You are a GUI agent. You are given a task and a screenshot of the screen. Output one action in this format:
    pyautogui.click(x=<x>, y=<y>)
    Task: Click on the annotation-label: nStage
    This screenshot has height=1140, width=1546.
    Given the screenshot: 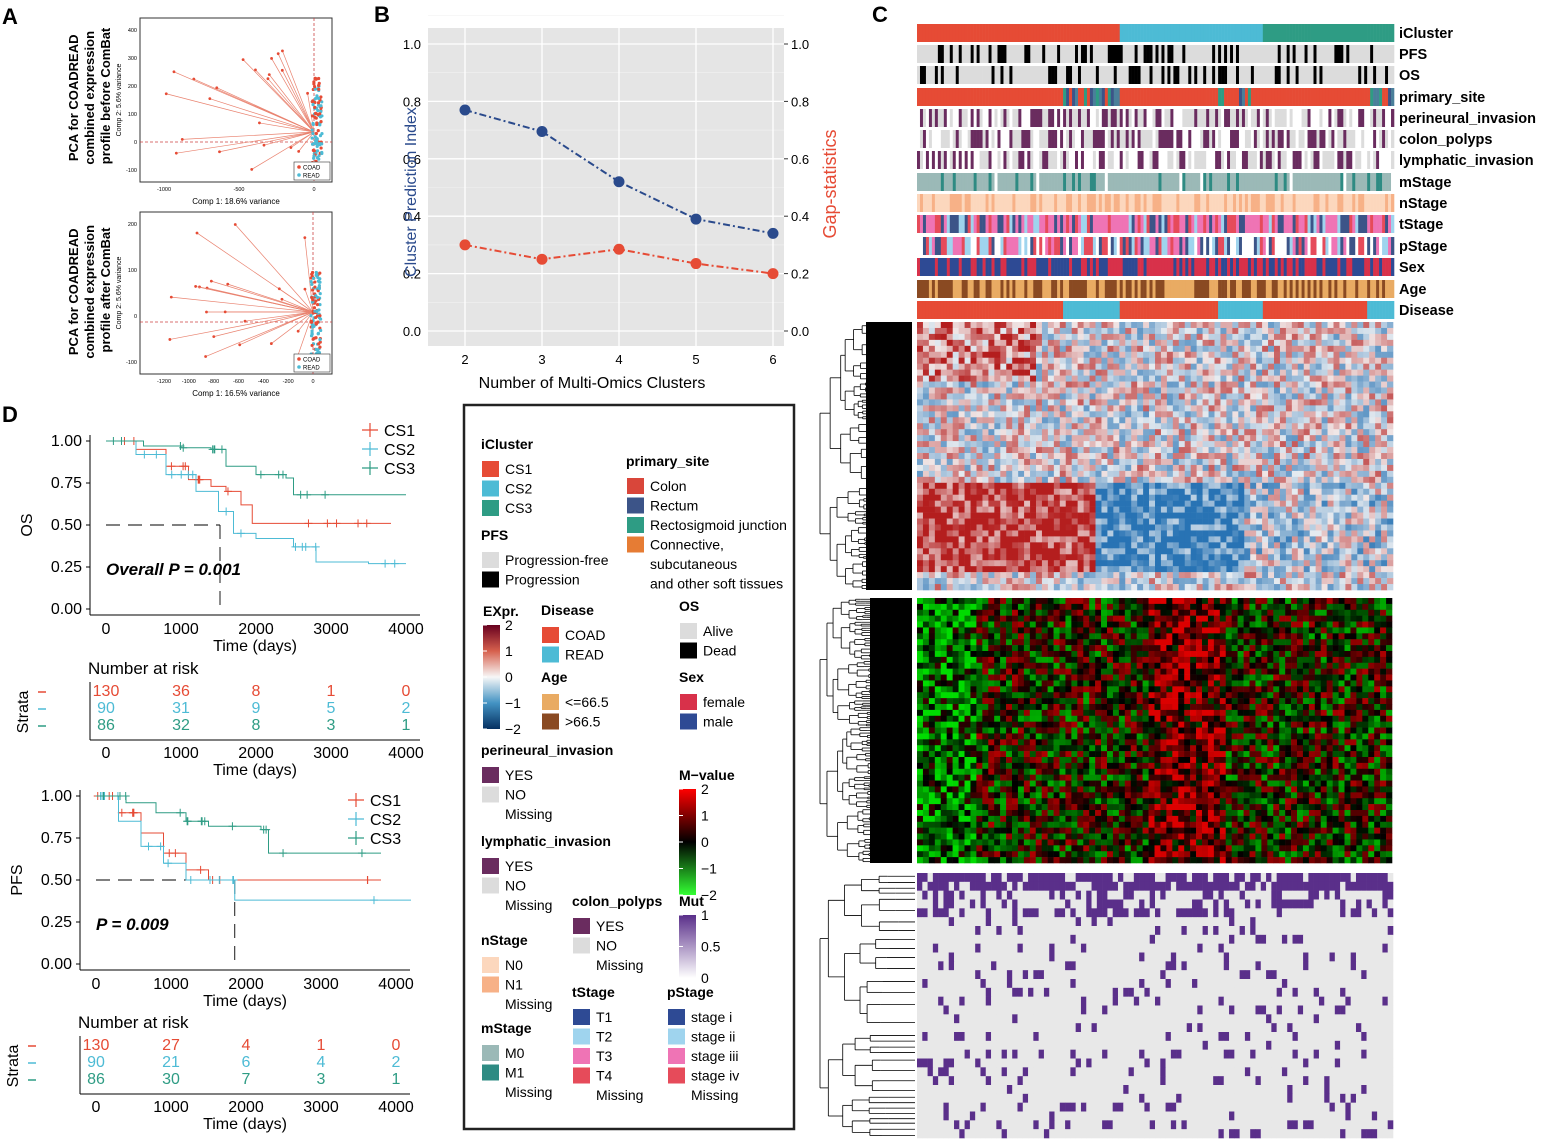 What is the action you would take?
    pyautogui.click(x=1423, y=204)
    